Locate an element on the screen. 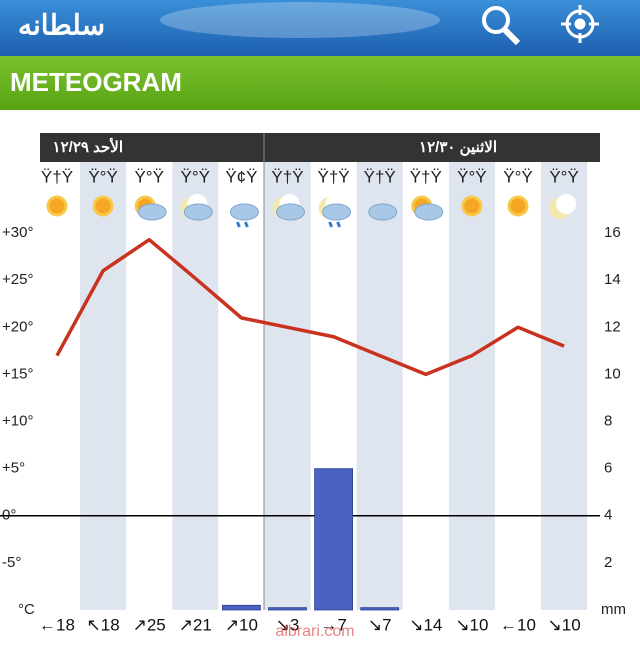  y2-tick-label: 2 is located at coordinates (608, 562).